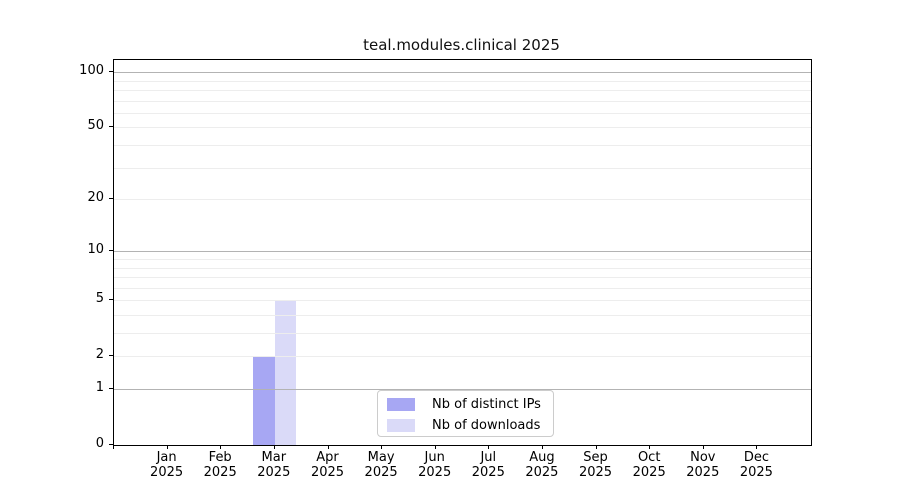 This screenshot has height=500, width=900. What do you see at coordinates (167, 465) in the screenshot?
I see `x-tick-label: Jan 2025` at bounding box center [167, 465].